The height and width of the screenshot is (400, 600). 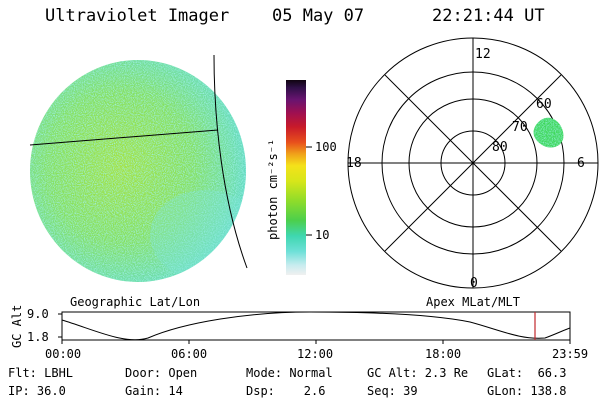 What do you see at coordinates (488, 16) in the screenshot?
I see `time-label: 22:21:44 UT` at bounding box center [488, 16].